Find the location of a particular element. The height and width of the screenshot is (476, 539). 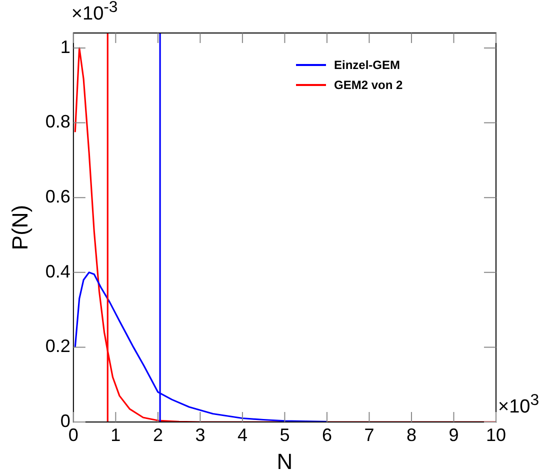

y-tick-label: 1 is located at coordinates (65, 46).